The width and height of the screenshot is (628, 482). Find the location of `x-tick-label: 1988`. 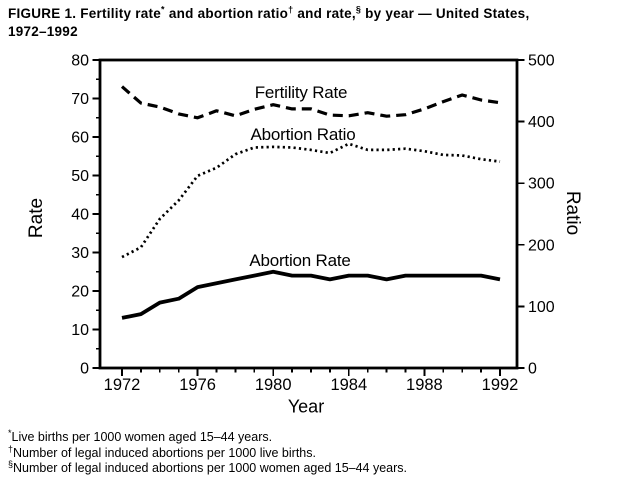

x-tick-label: 1988 is located at coordinates (424, 385).